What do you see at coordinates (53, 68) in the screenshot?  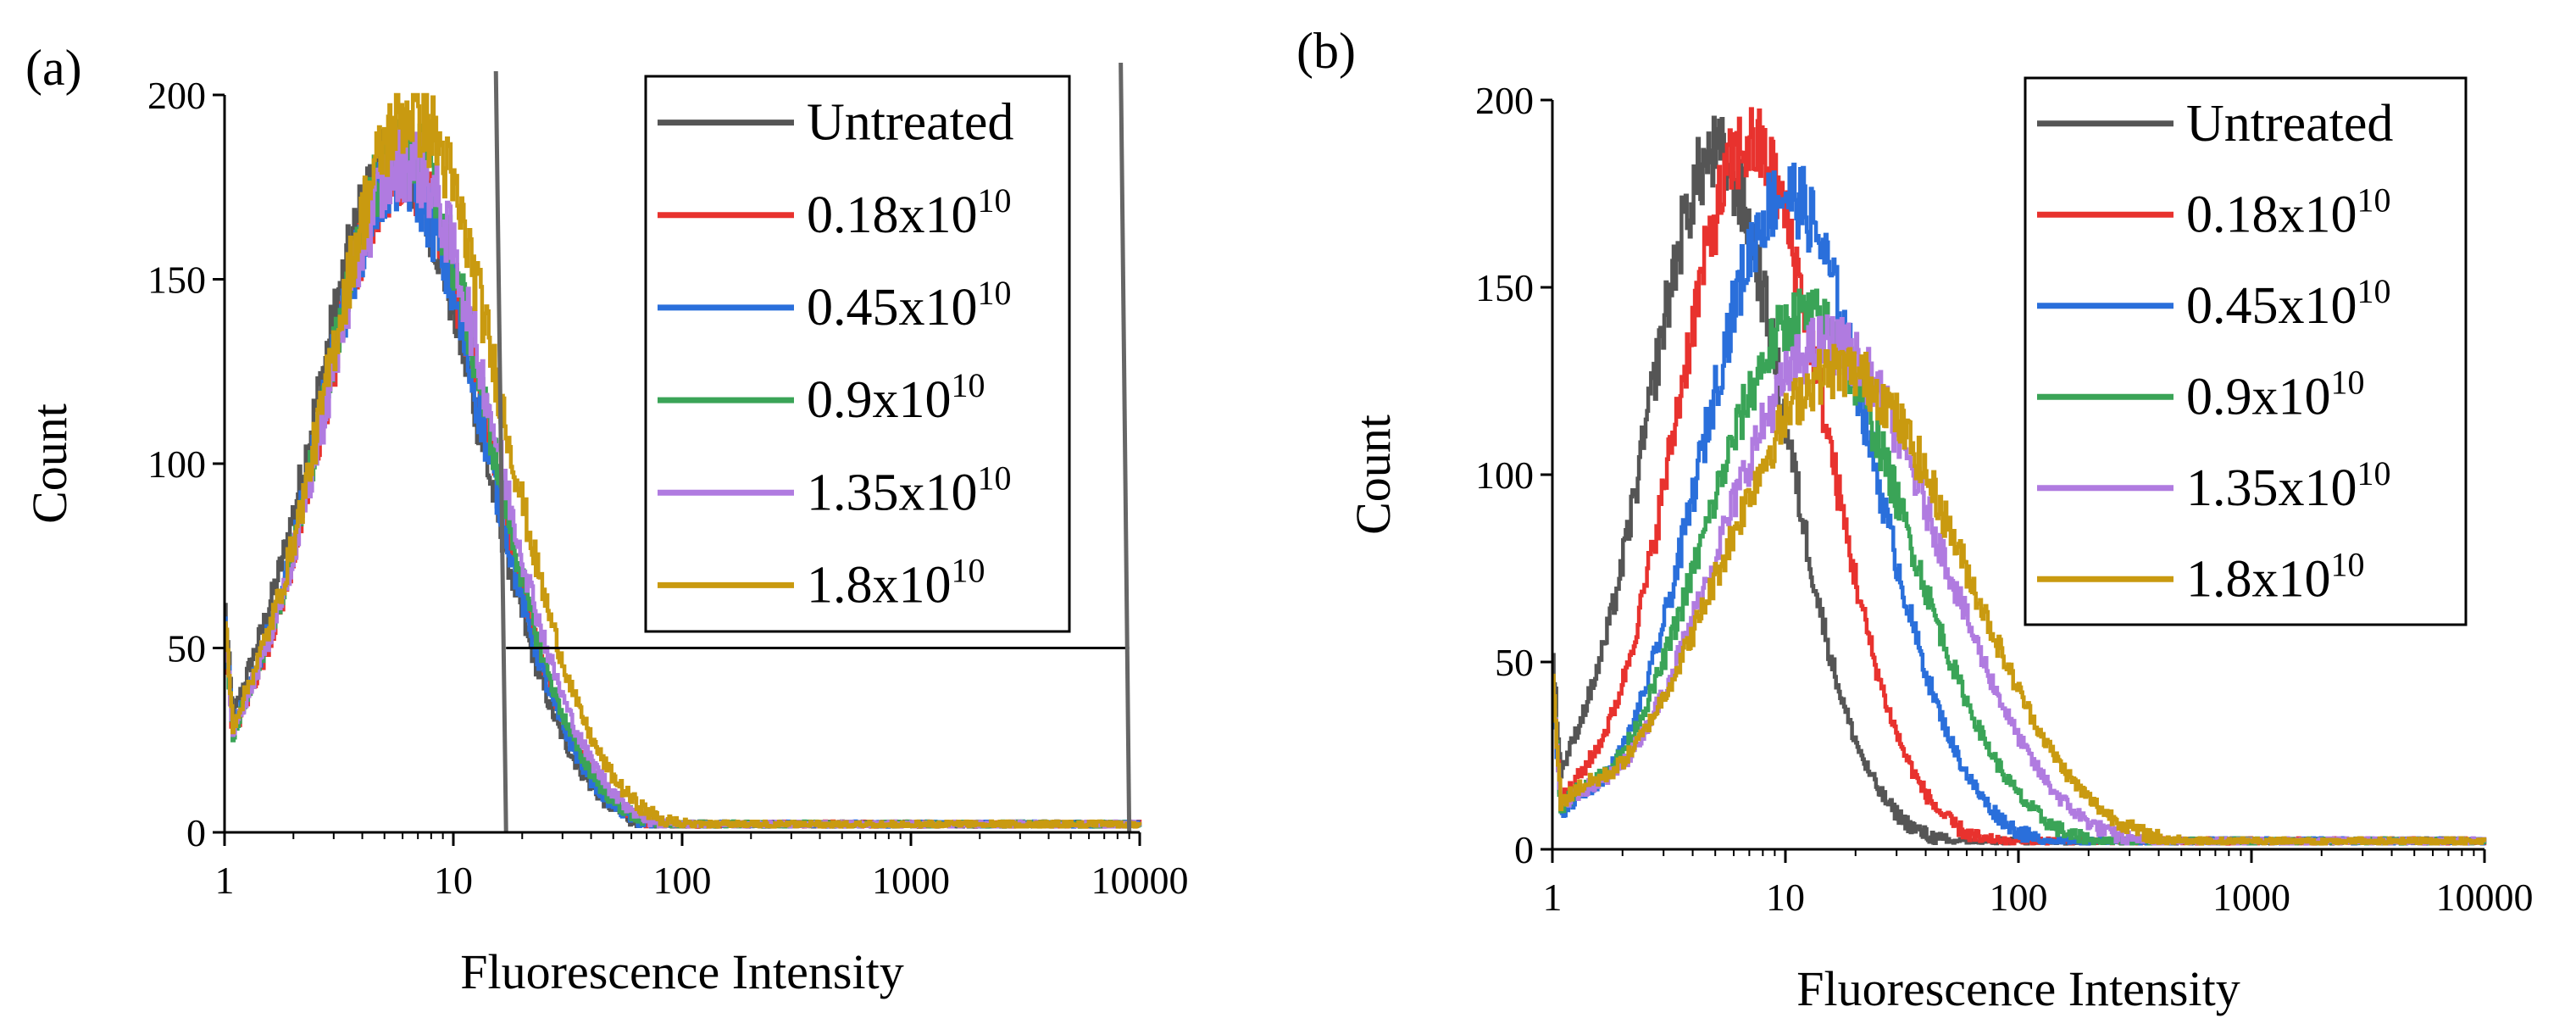 I see `panel-label: (a)` at bounding box center [53, 68].